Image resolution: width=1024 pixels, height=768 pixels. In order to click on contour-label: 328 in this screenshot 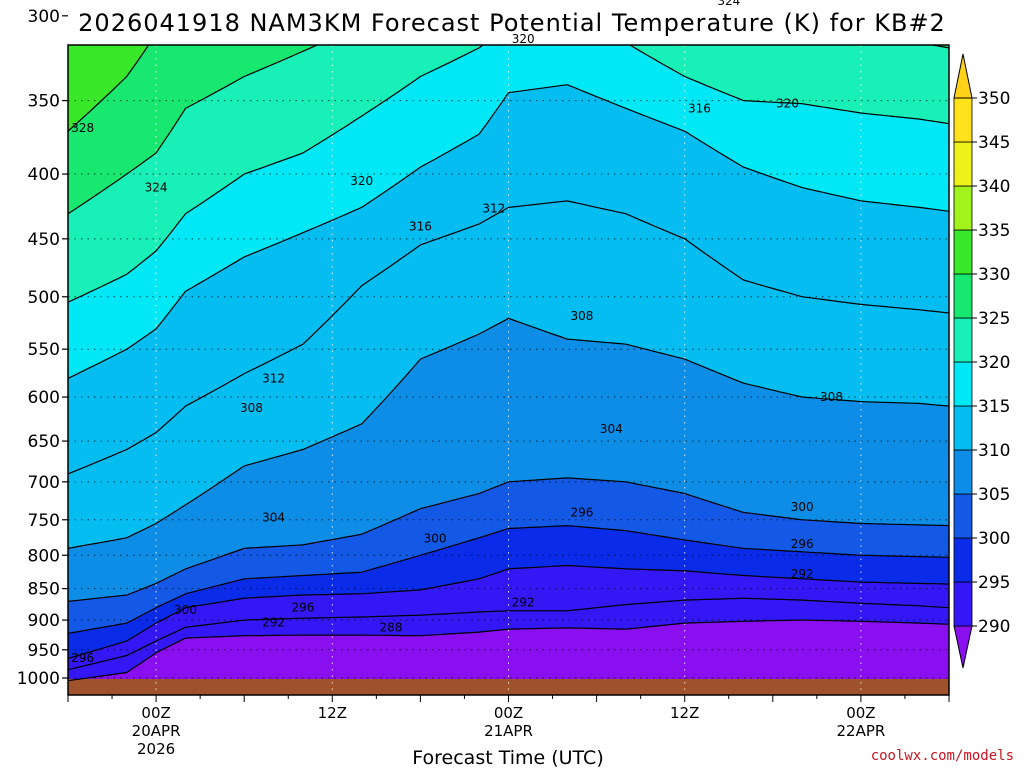, I will do `click(82, 128)`.